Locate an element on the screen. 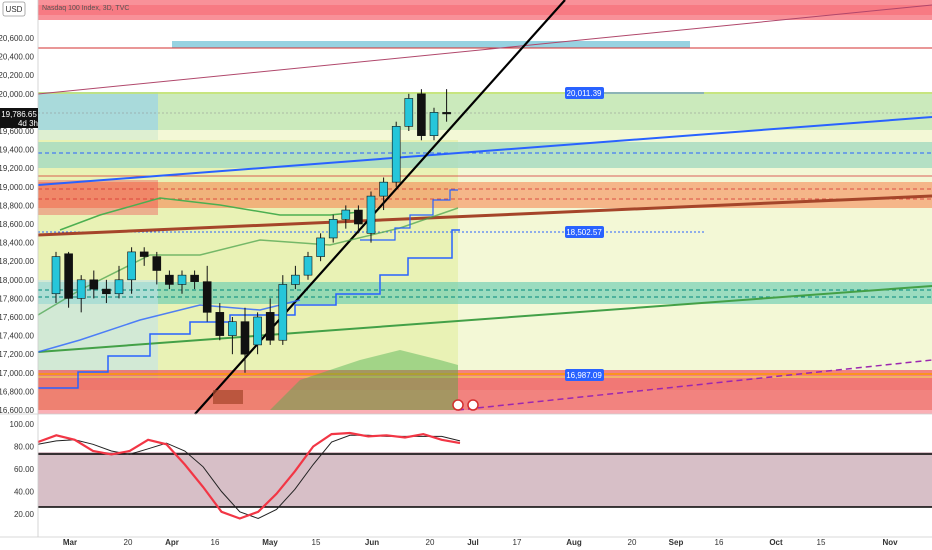 Image resolution: width=932 pixels, height=550 pixels. stepped-trail is located at coordinates (249, 309).